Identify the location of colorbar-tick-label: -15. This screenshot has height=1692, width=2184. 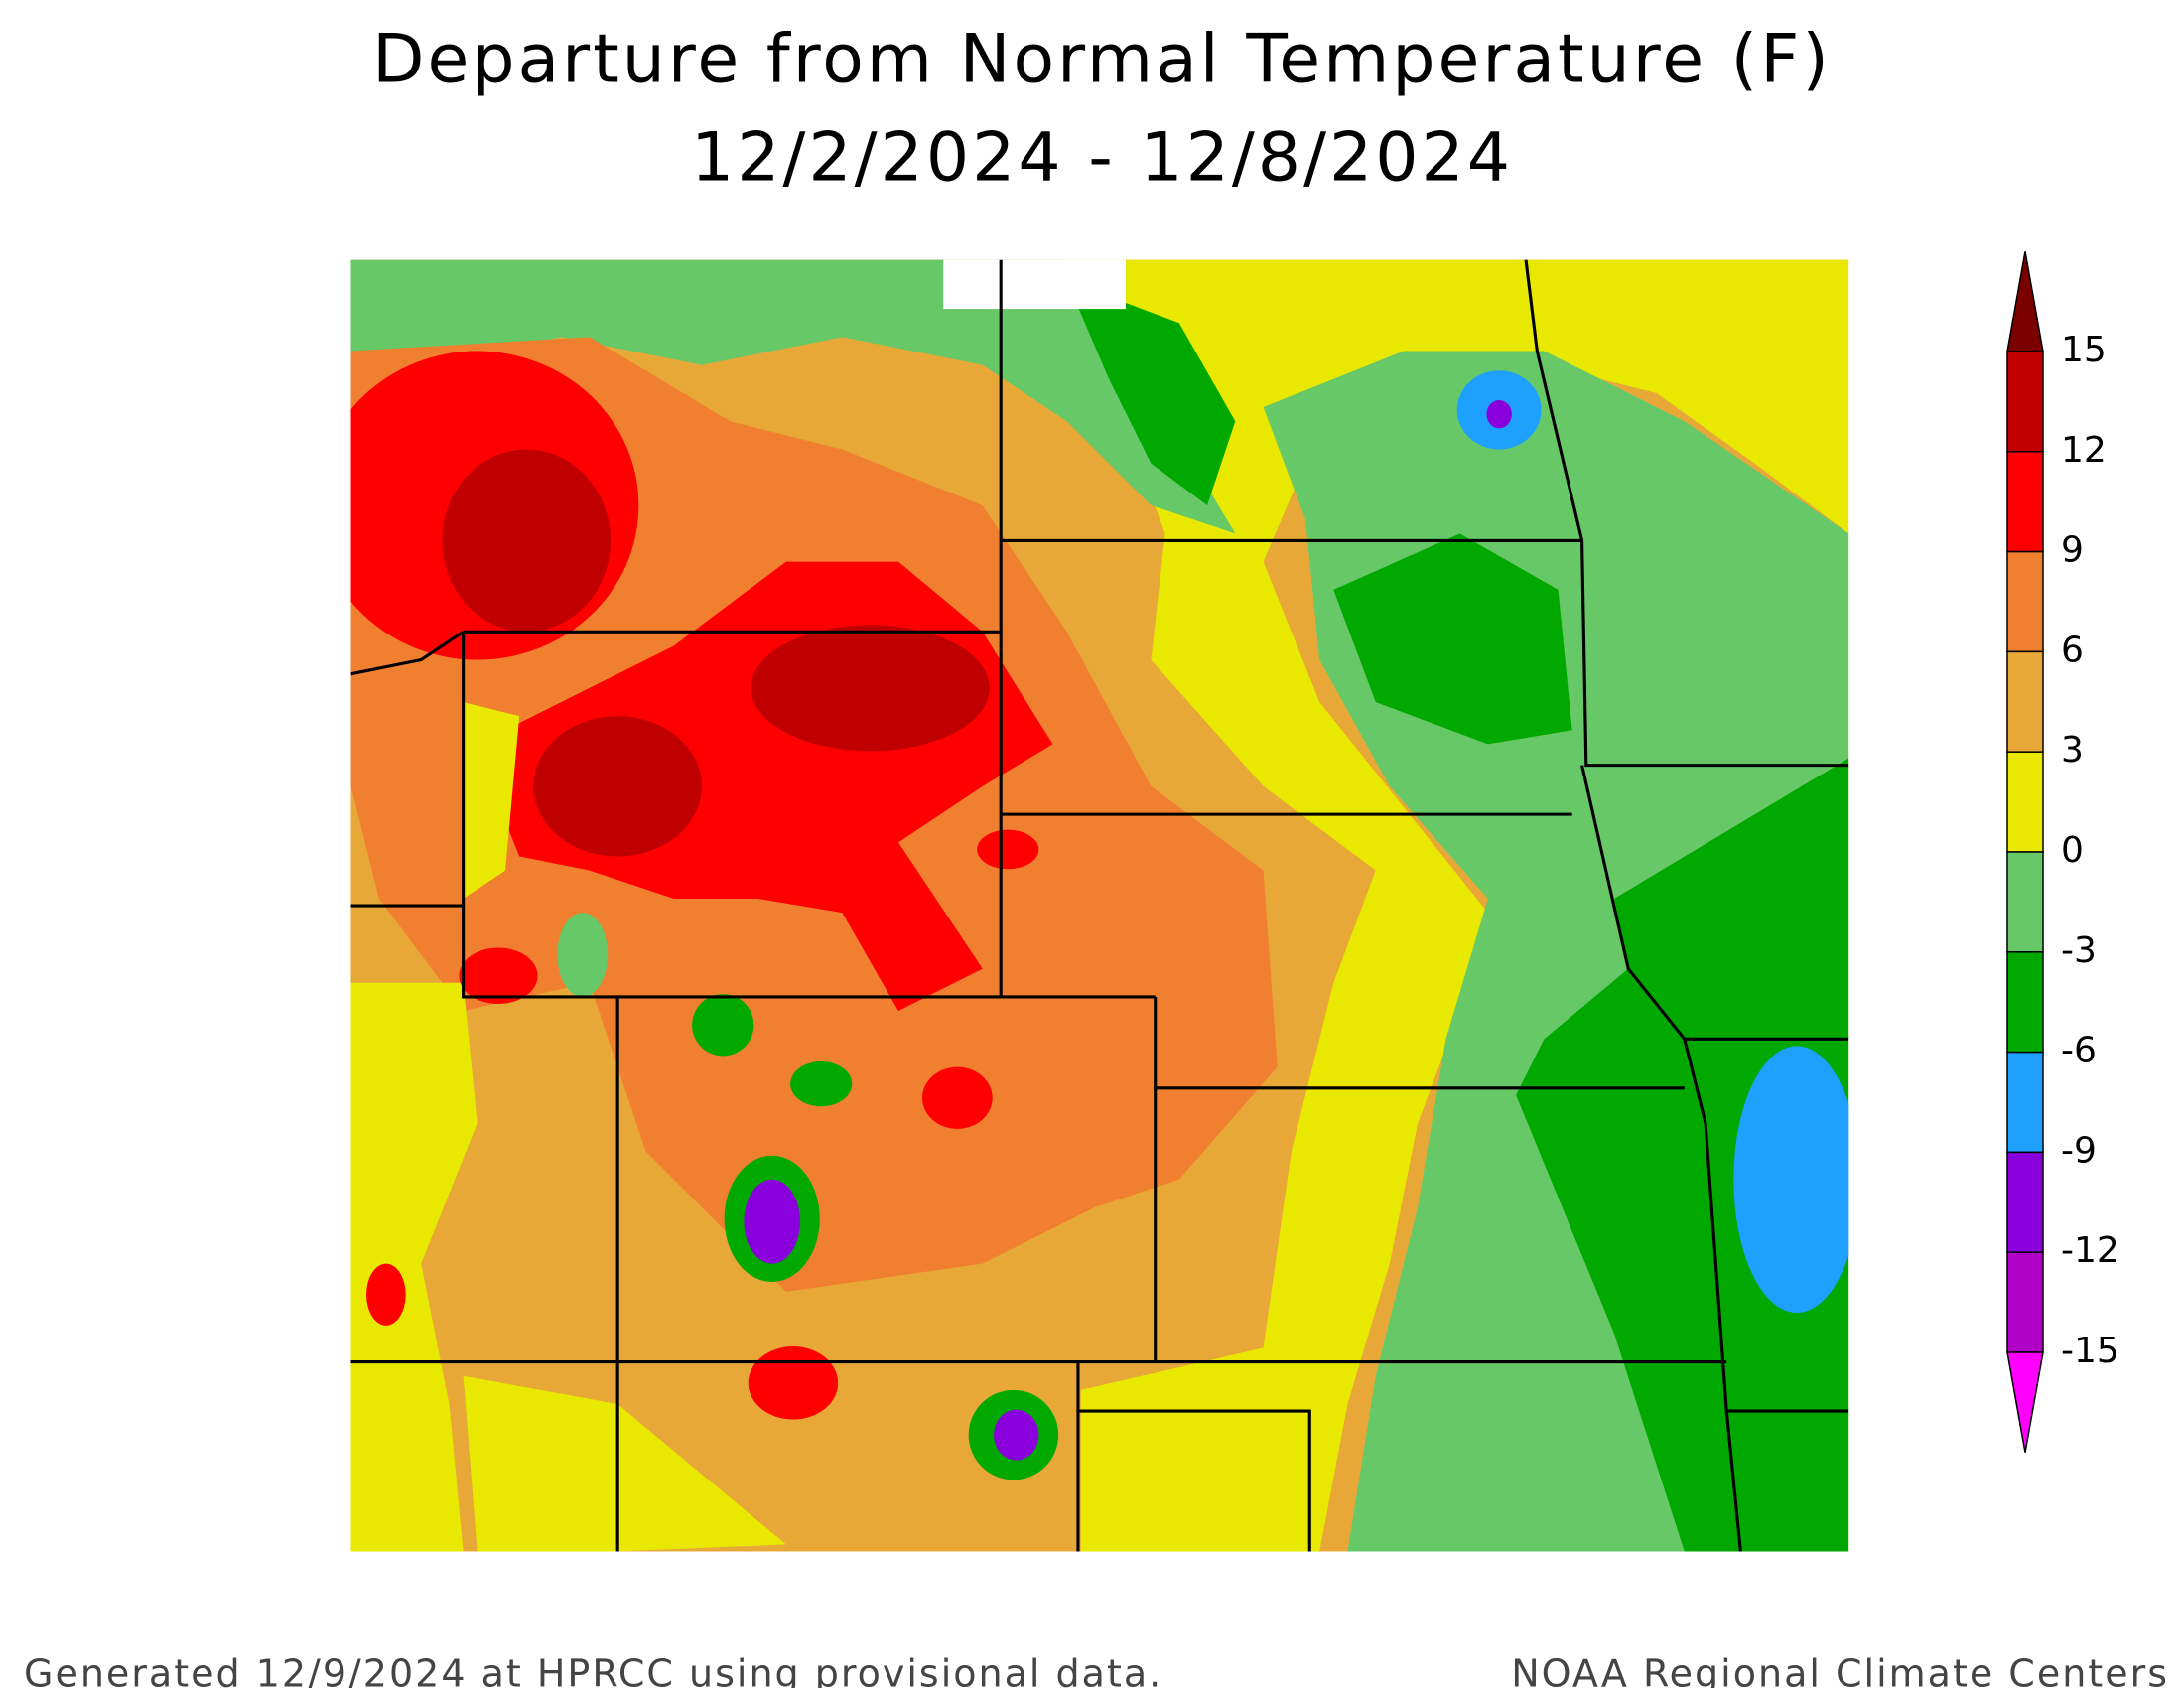
(2090, 1351).